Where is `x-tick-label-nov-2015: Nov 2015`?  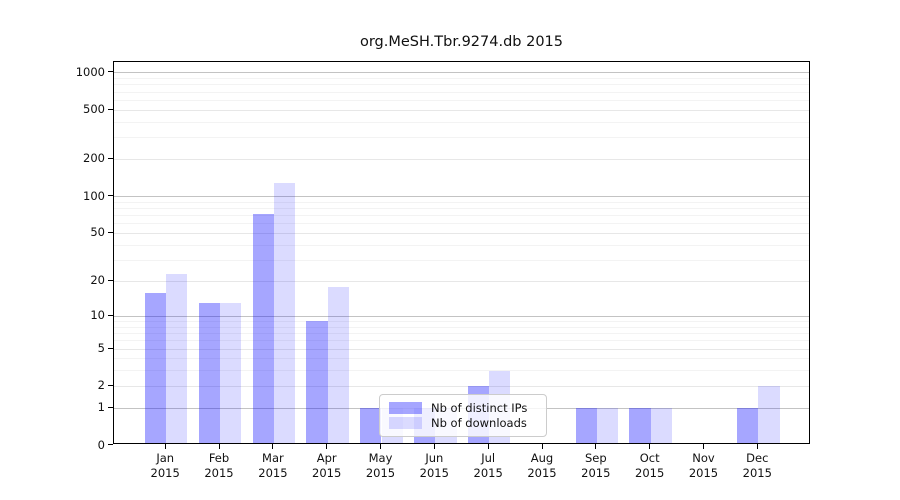
x-tick-label-nov-2015: Nov 2015 is located at coordinates (703, 465).